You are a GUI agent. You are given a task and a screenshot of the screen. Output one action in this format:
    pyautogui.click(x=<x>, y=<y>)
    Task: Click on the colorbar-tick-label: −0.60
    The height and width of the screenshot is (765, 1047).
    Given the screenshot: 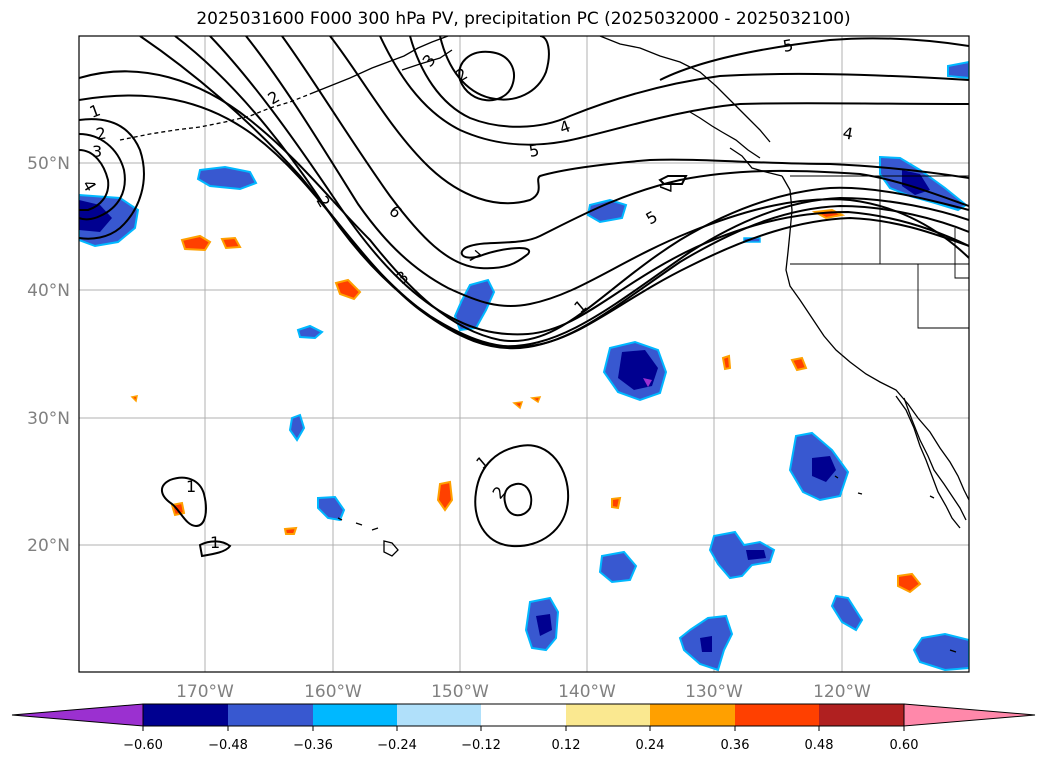 What is the action you would take?
    pyautogui.click(x=143, y=745)
    